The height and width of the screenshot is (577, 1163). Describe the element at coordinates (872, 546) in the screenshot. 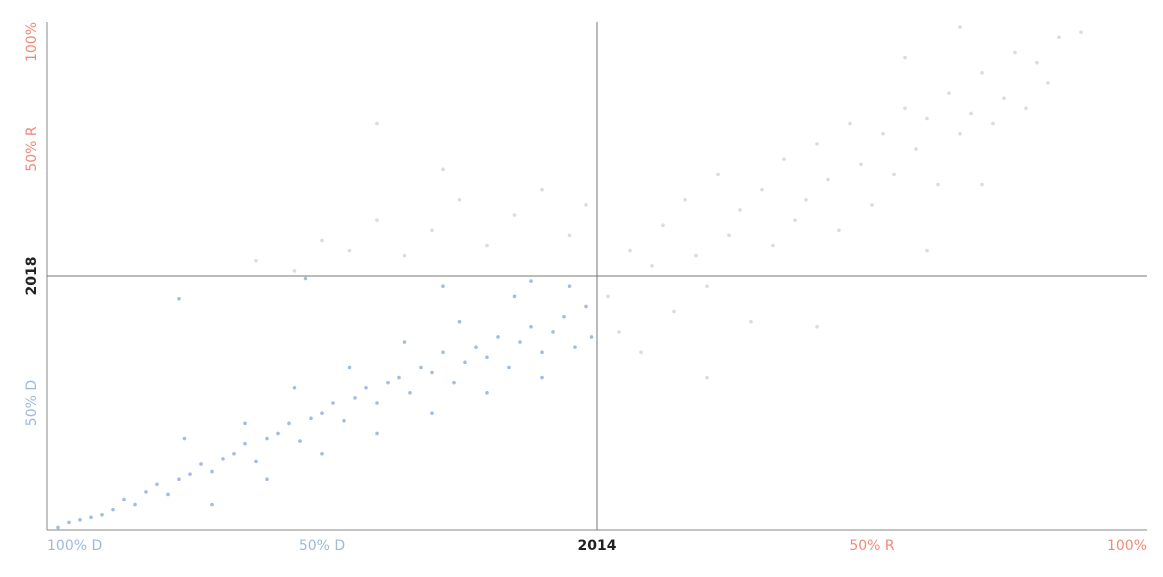

I see `x-tick-label: 50% R` at that location.